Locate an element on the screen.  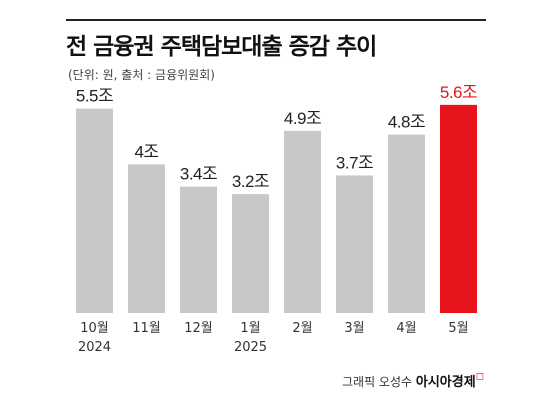
data-label-4: 4.9조 is located at coordinates (302, 118).